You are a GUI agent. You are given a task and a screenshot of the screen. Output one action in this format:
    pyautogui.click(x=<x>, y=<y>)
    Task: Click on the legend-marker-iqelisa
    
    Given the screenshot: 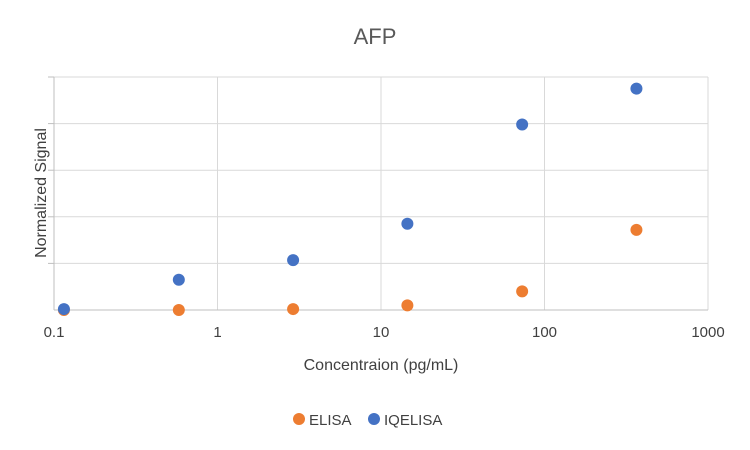 What is the action you would take?
    pyautogui.click(x=374, y=419)
    